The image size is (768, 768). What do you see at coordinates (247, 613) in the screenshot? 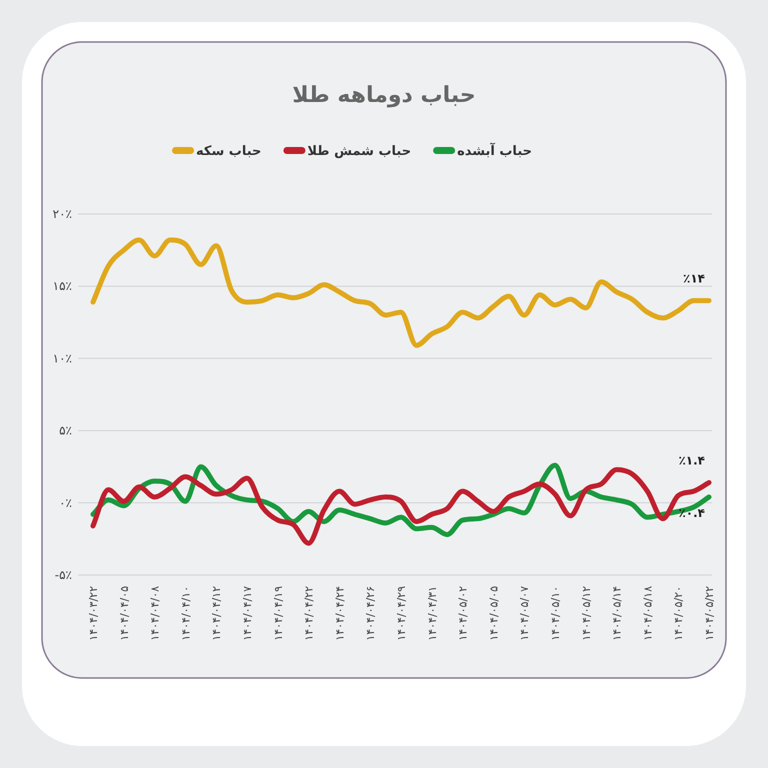
I see `x-tick-label: ۱۴۰۴/۰۴/۱۷` at bounding box center [247, 613].